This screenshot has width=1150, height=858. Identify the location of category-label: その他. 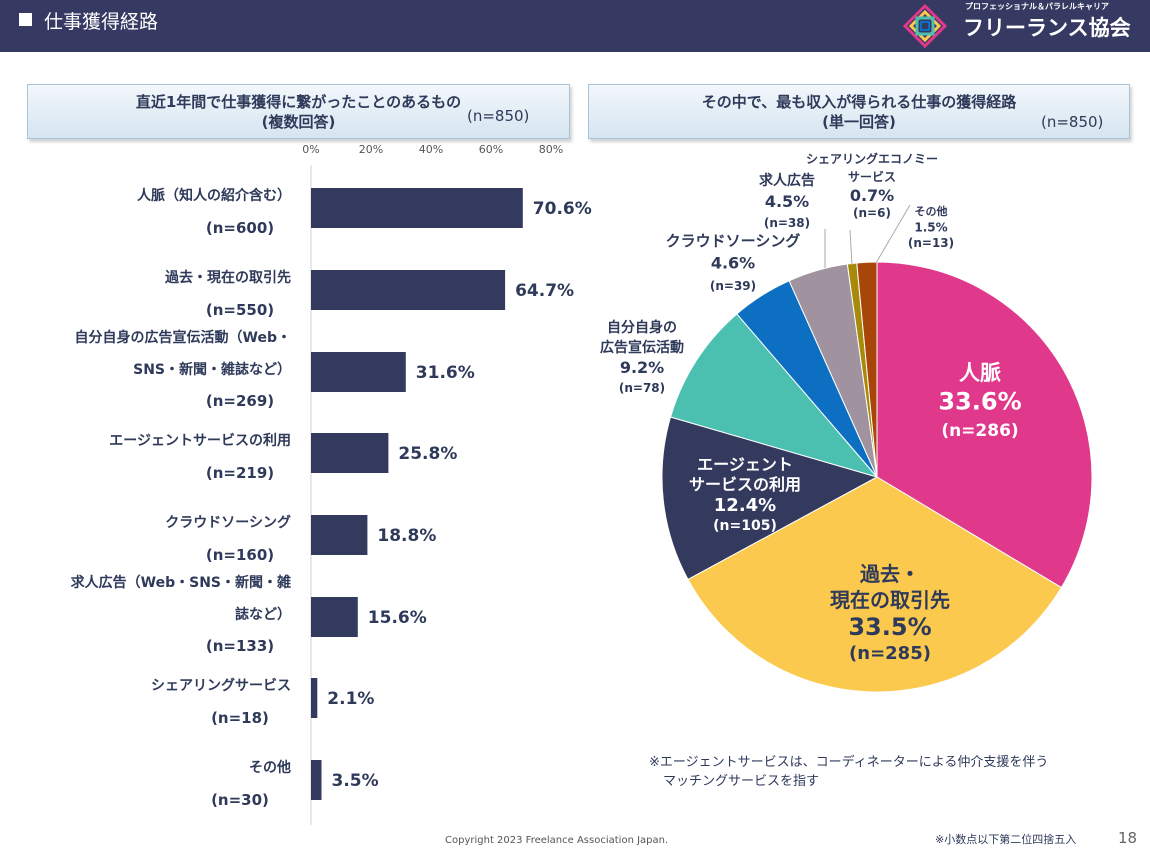
(270, 767).